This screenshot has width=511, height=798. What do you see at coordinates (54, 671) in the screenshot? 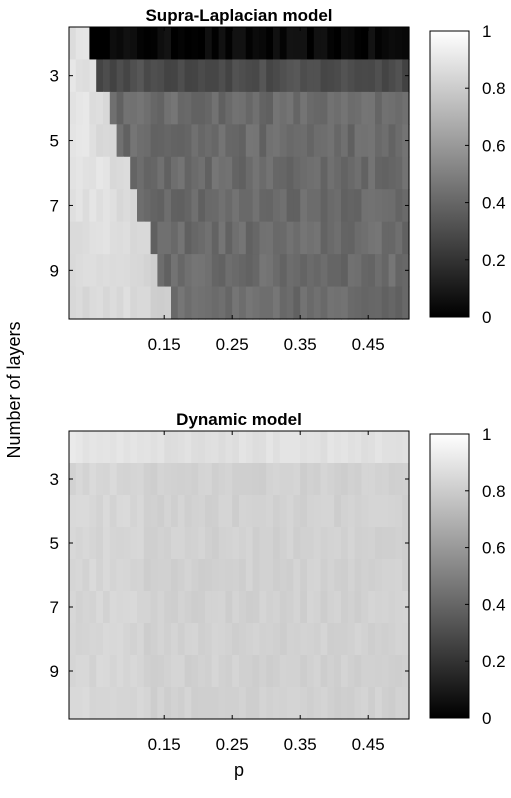
I see `y-tick-label: 9` at bounding box center [54, 671].